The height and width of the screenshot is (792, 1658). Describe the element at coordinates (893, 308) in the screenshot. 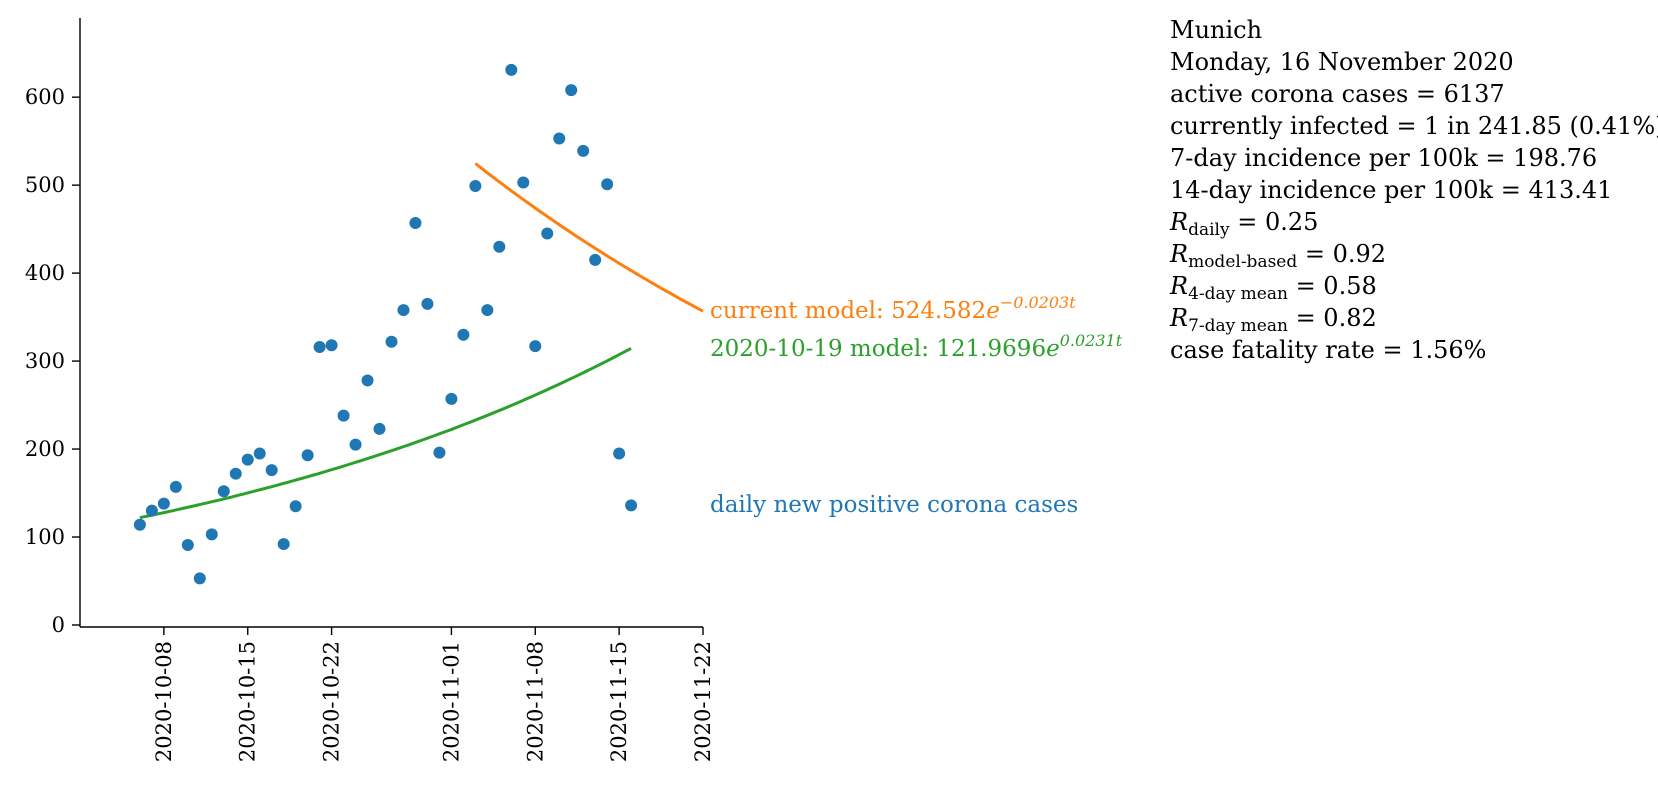

I see `series-label: current model: 524.582e−0.0203t` at that location.